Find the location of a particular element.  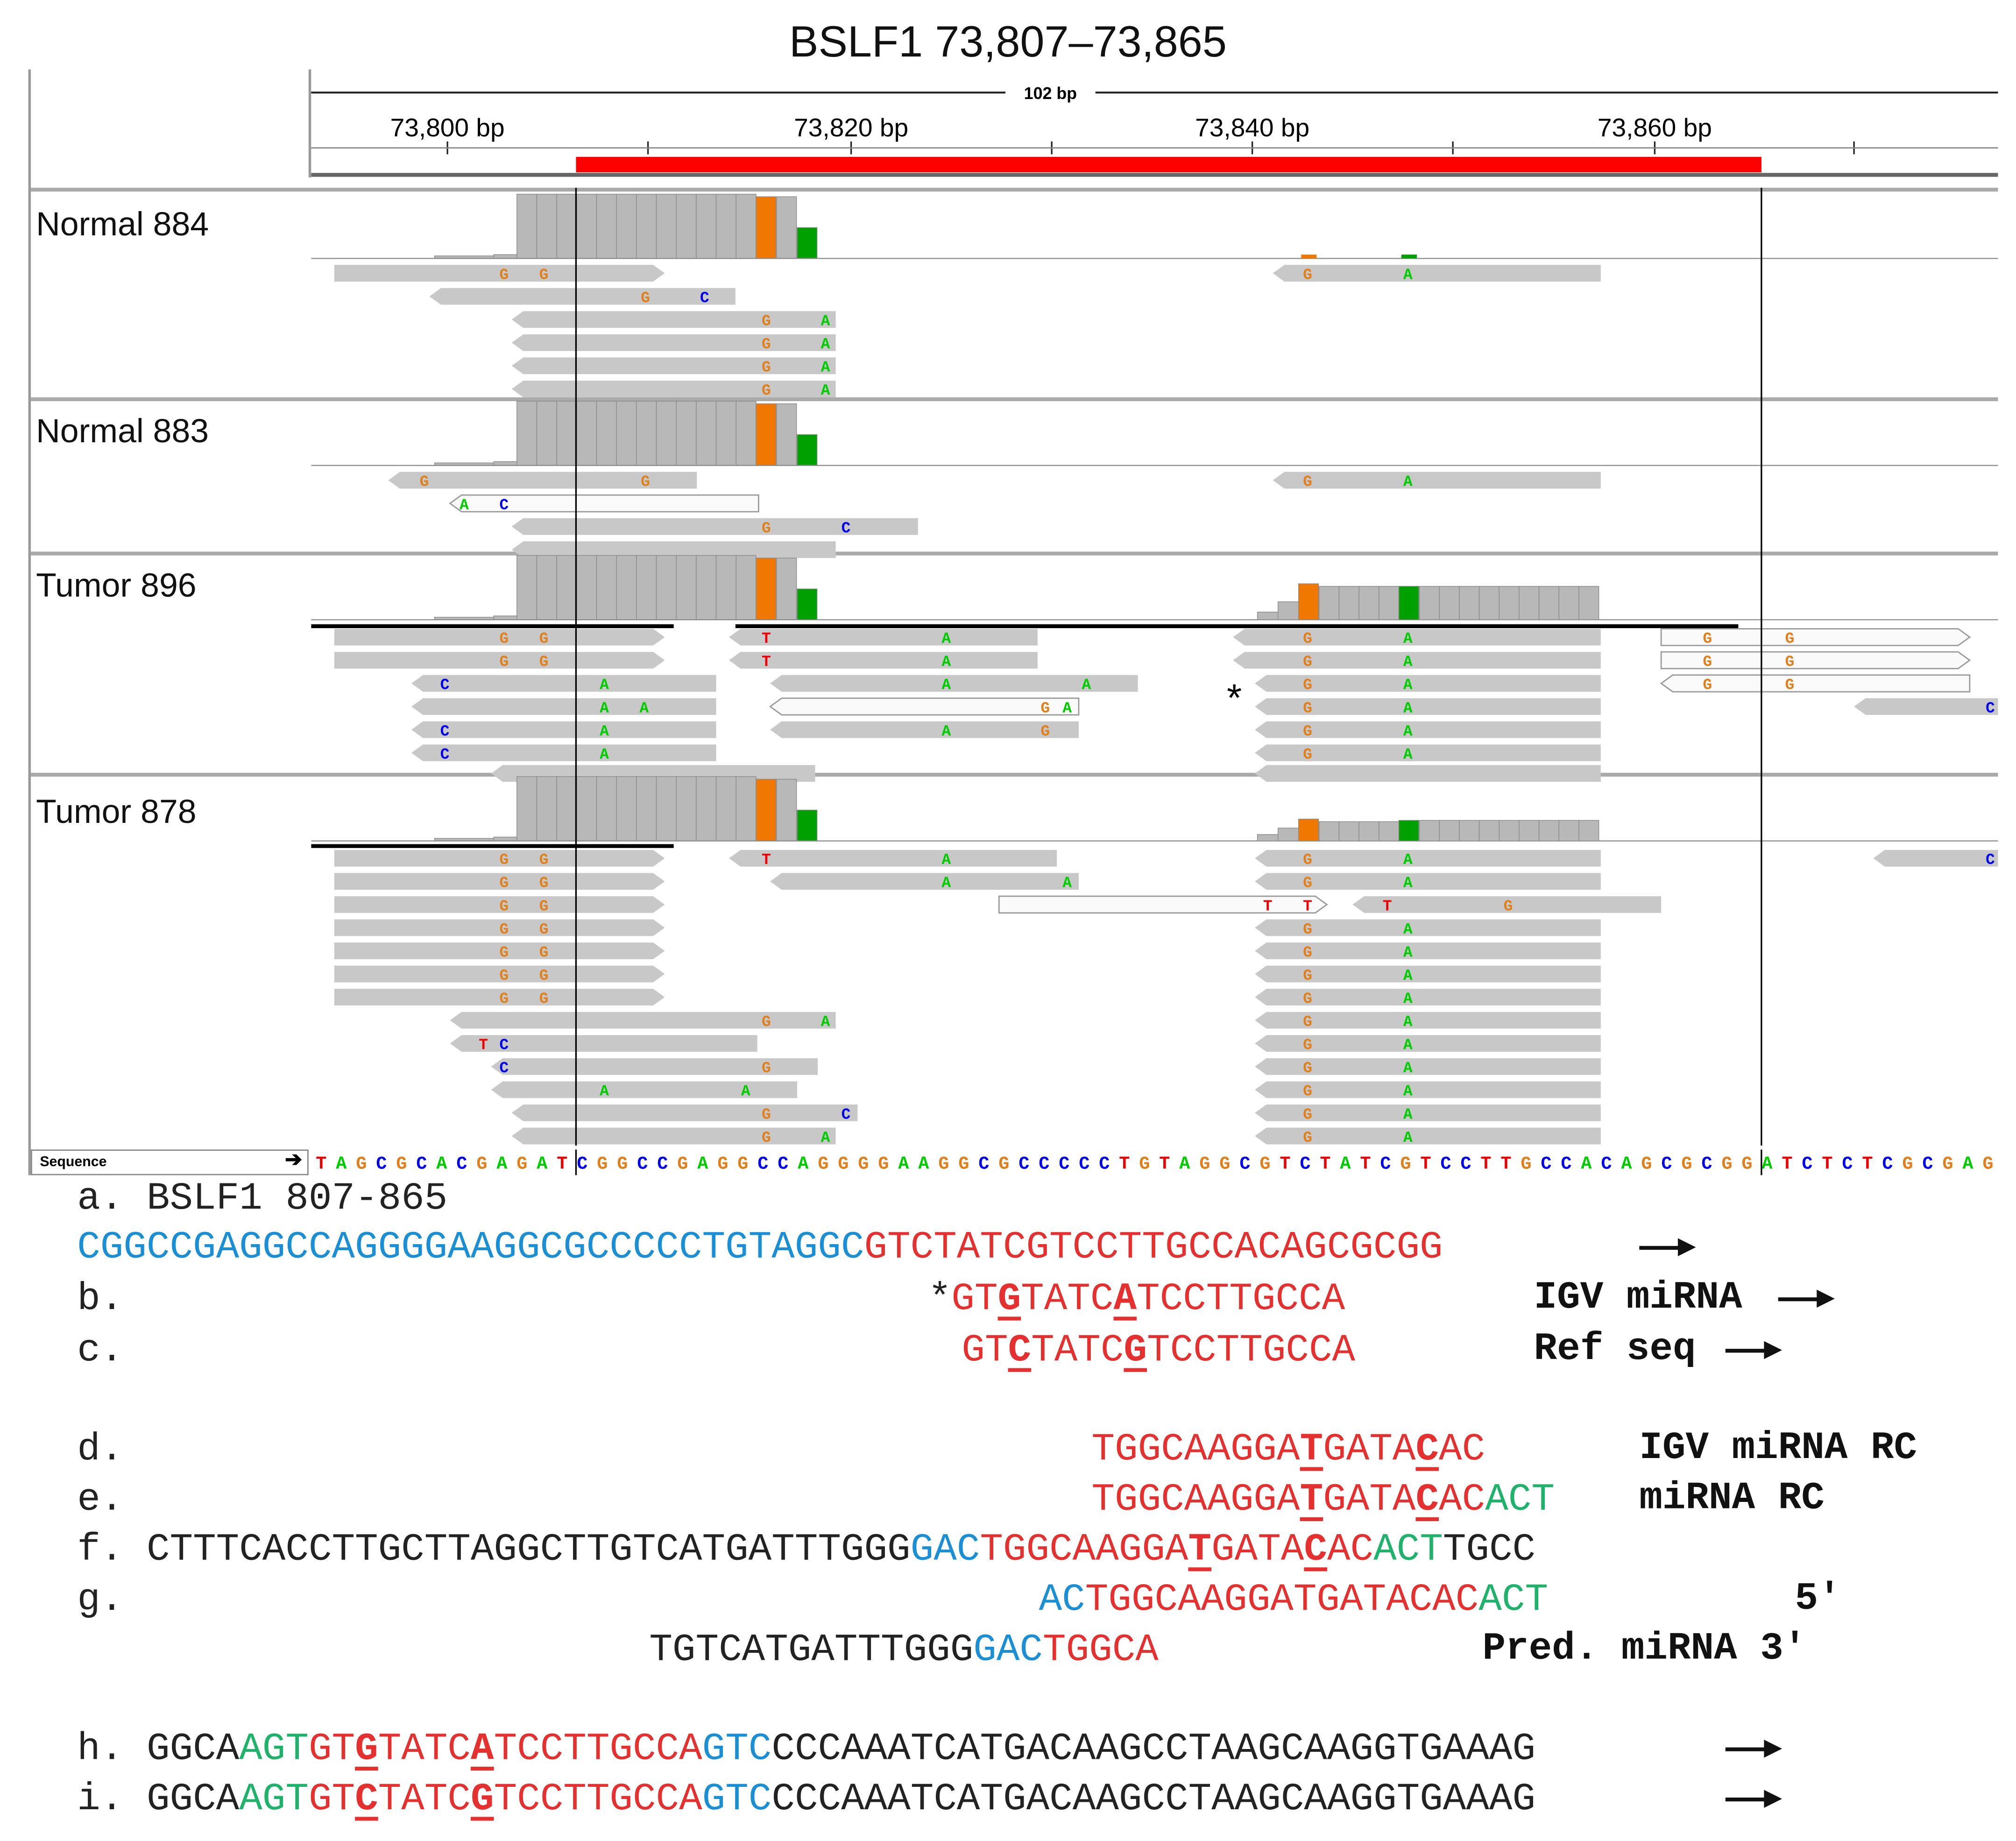

seq-red: TGGCA is located at coordinates (1101, 1651).